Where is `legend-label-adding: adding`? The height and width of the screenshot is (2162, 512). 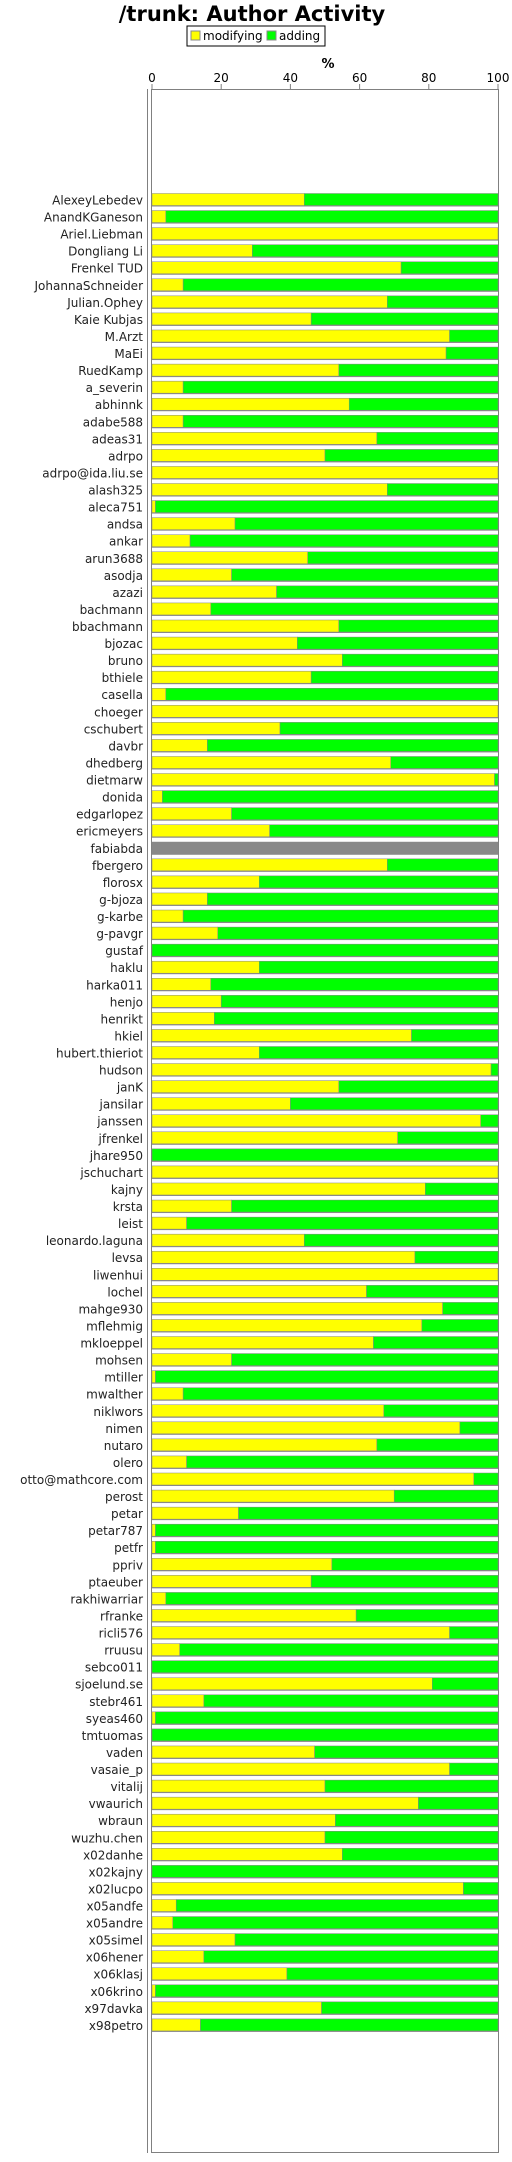 legend-label-adding: adding is located at coordinates (299, 36).